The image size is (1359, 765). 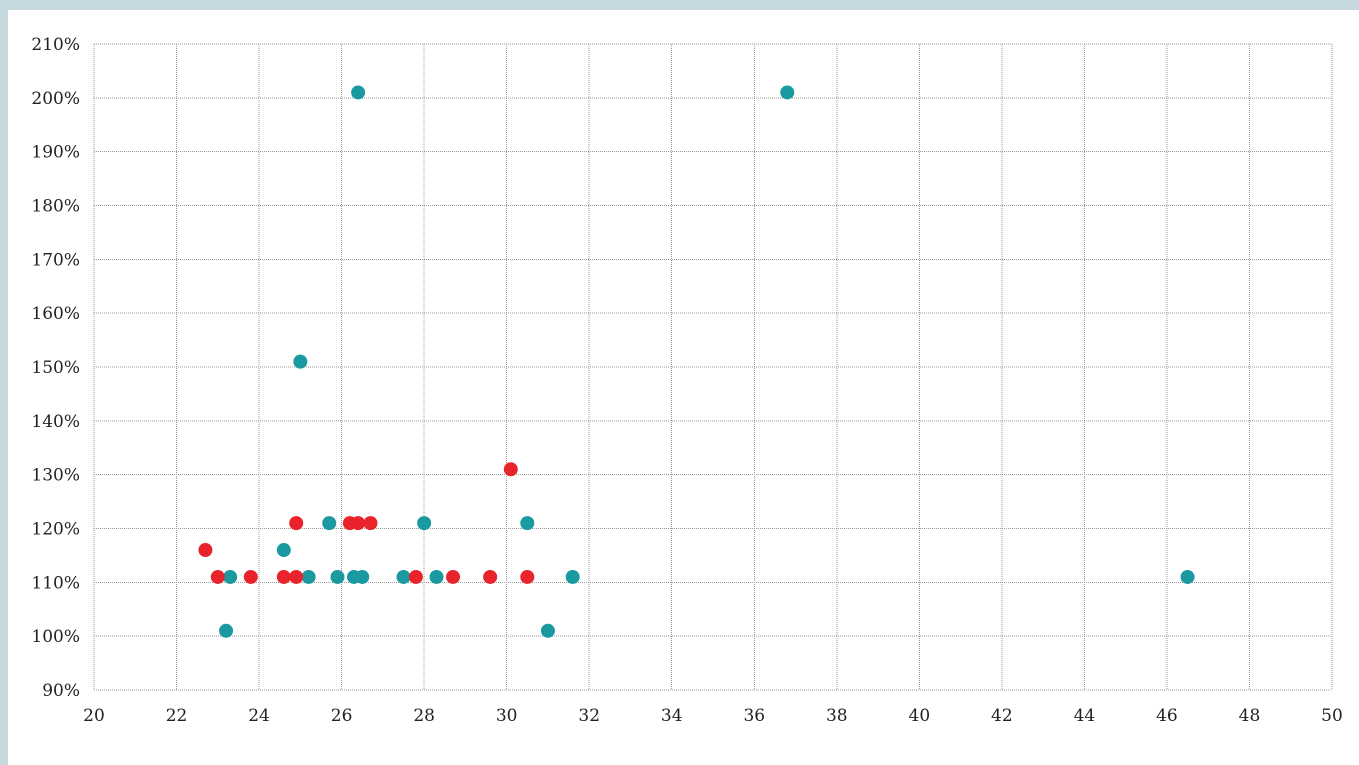 What do you see at coordinates (920, 716) in the screenshot?
I see `x-tick-label: 40` at bounding box center [920, 716].